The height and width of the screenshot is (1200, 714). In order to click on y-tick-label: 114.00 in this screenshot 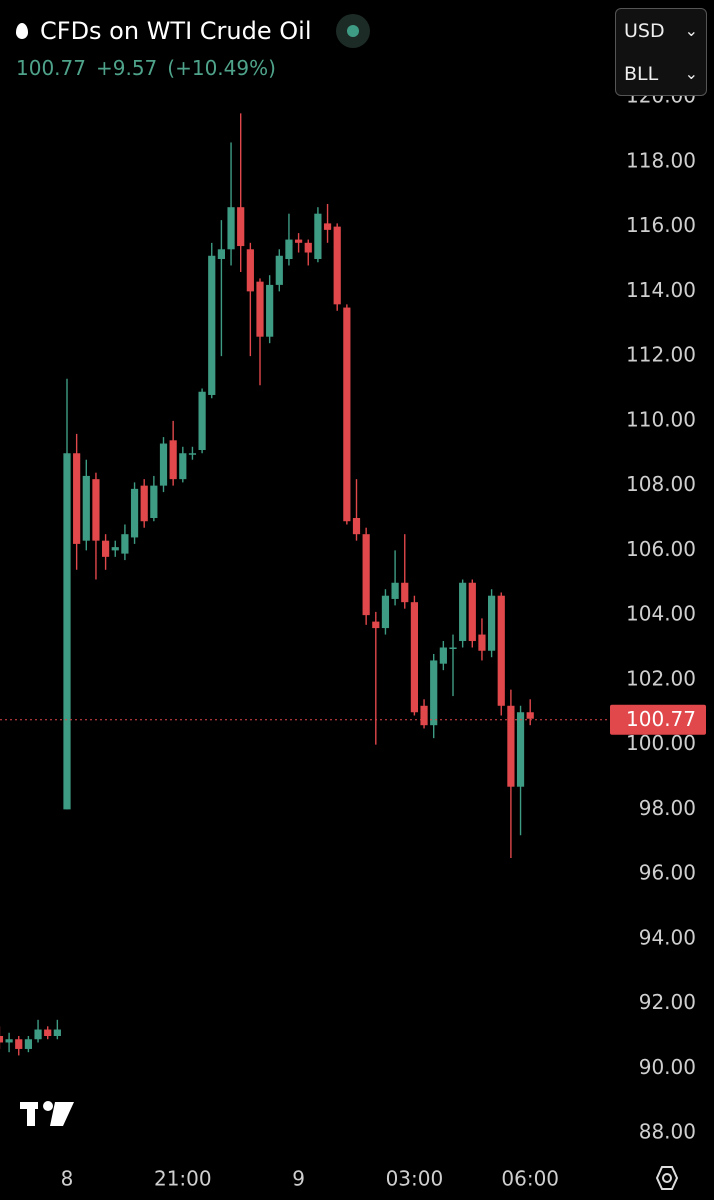, I will do `click(661, 290)`.